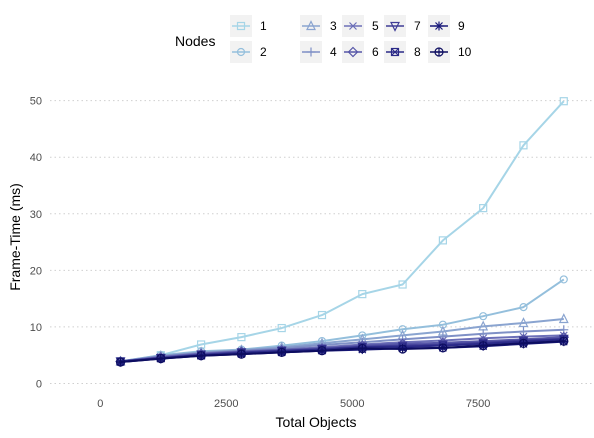  I want to click on x-tick-label: 0, so click(100, 404).